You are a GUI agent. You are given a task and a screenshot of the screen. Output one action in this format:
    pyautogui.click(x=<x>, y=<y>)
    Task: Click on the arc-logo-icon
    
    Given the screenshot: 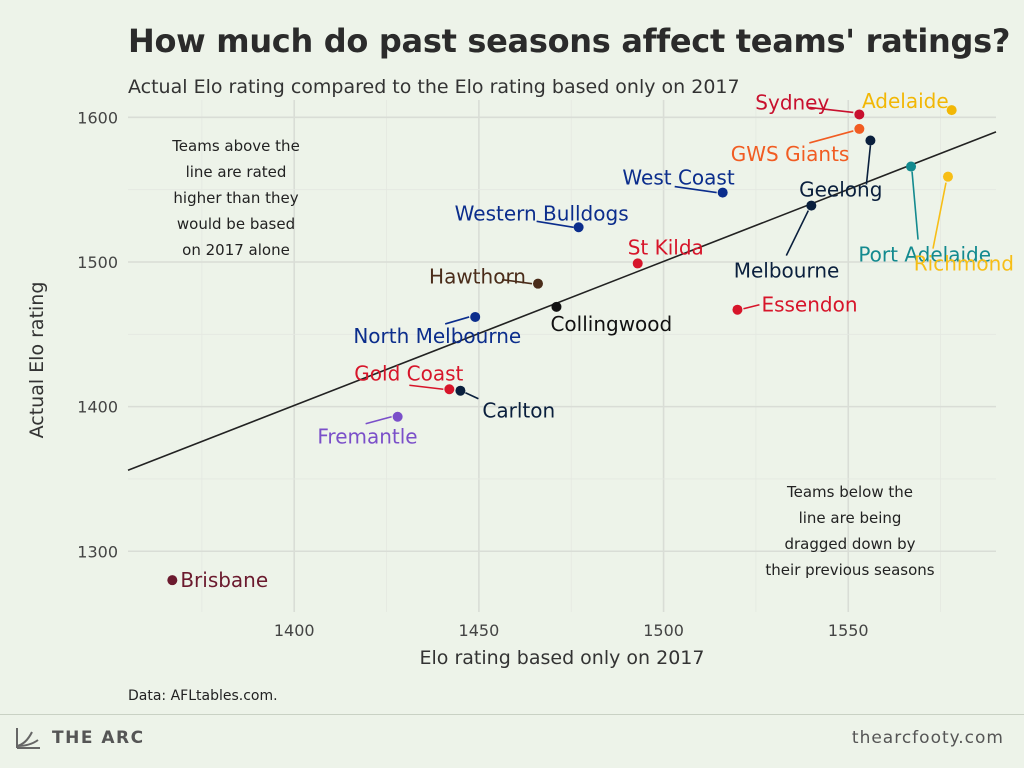 What is the action you would take?
    pyautogui.click(x=28, y=738)
    